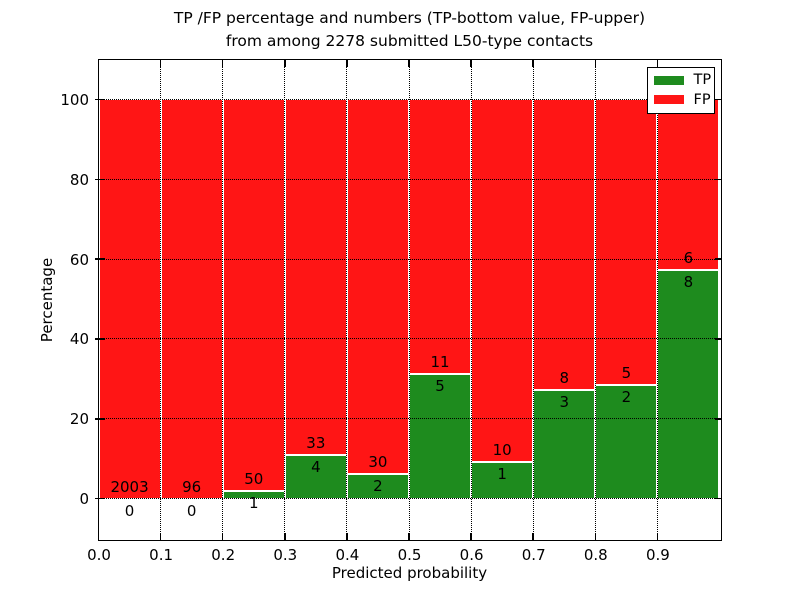  What do you see at coordinates (84, 499) in the screenshot?
I see `y-tick-label: 0` at bounding box center [84, 499].